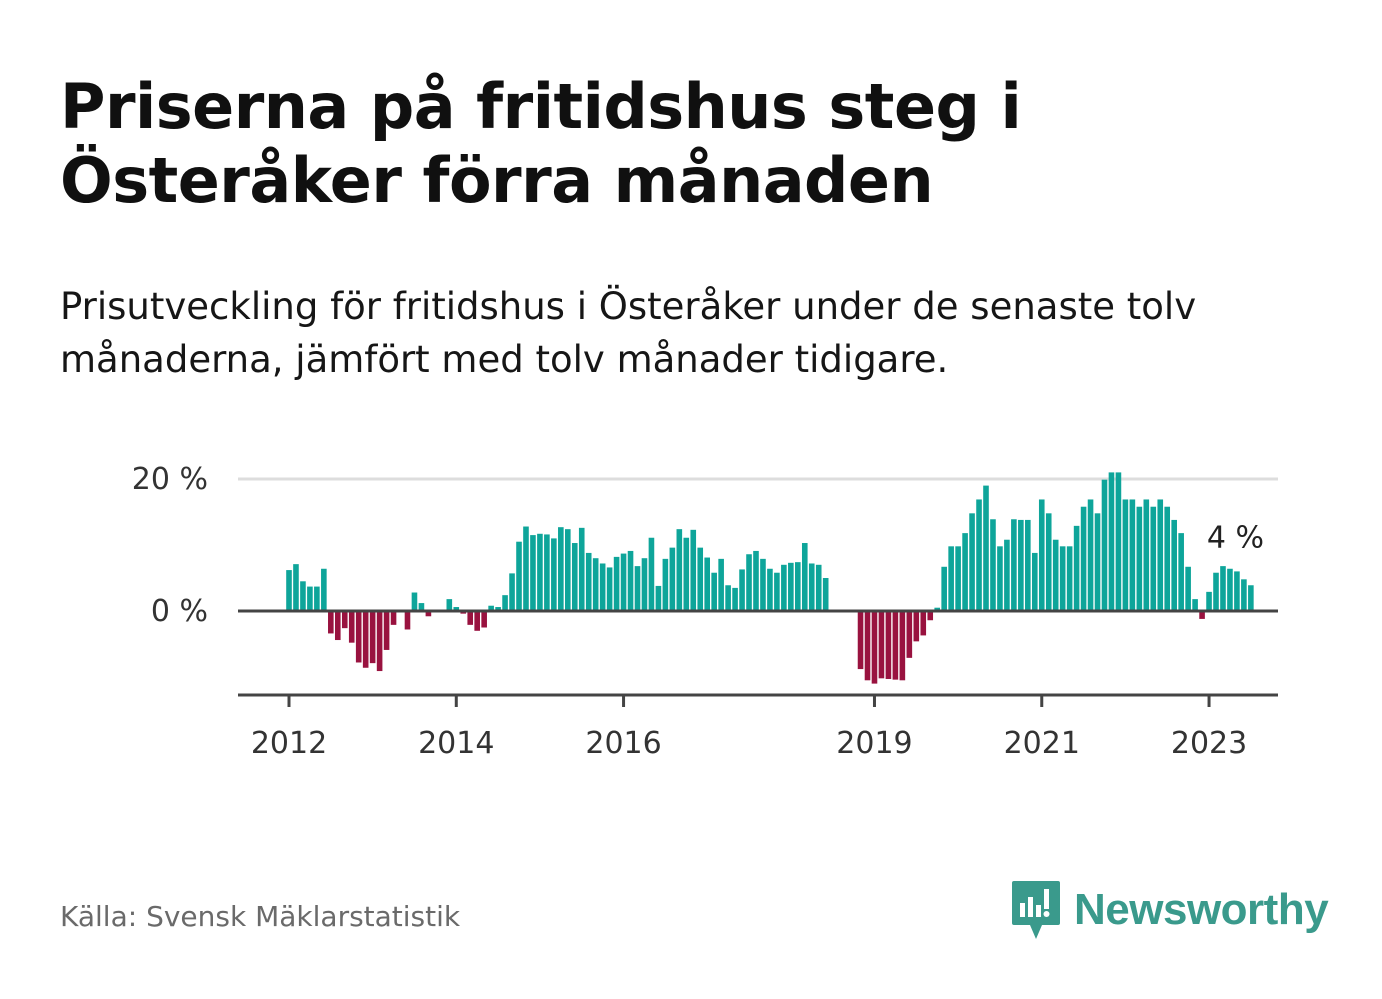 The image size is (1382, 999). What do you see at coordinates (1169, 910) in the screenshot?
I see `brand-logo: Newsworthy` at bounding box center [1169, 910].